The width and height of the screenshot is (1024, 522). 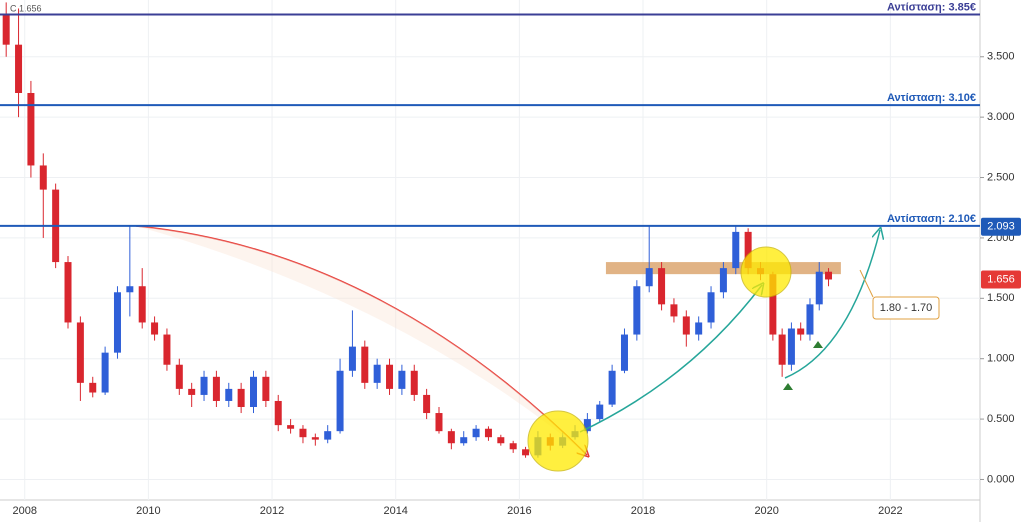 What do you see at coordinates (1001, 117) in the screenshot?
I see `y-tick-label: 3.000` at bounding box center [1001, 117].